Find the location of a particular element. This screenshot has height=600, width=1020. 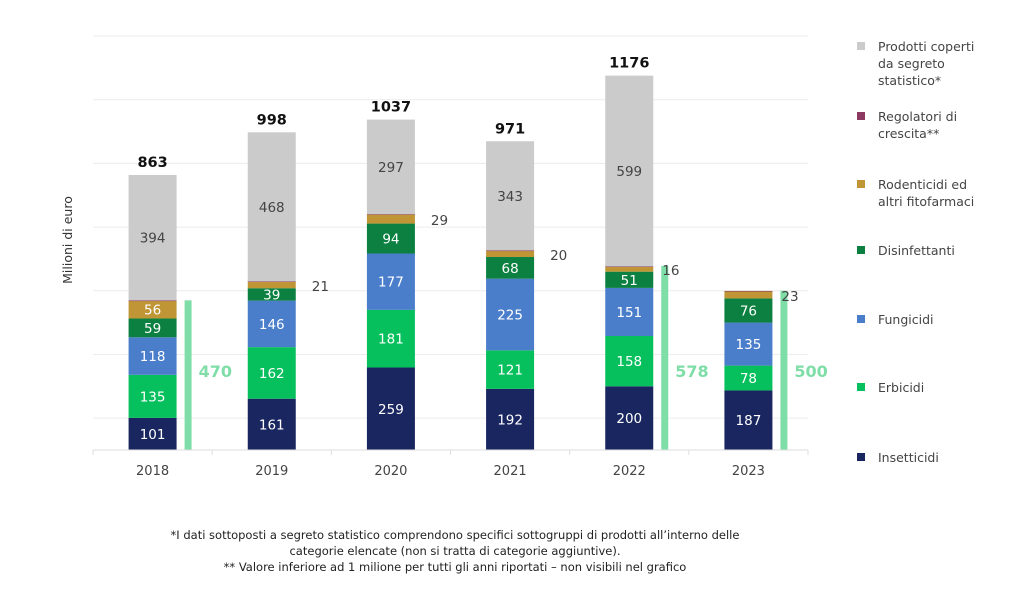

segment-label: 192 is located at coordinates (510, 420).